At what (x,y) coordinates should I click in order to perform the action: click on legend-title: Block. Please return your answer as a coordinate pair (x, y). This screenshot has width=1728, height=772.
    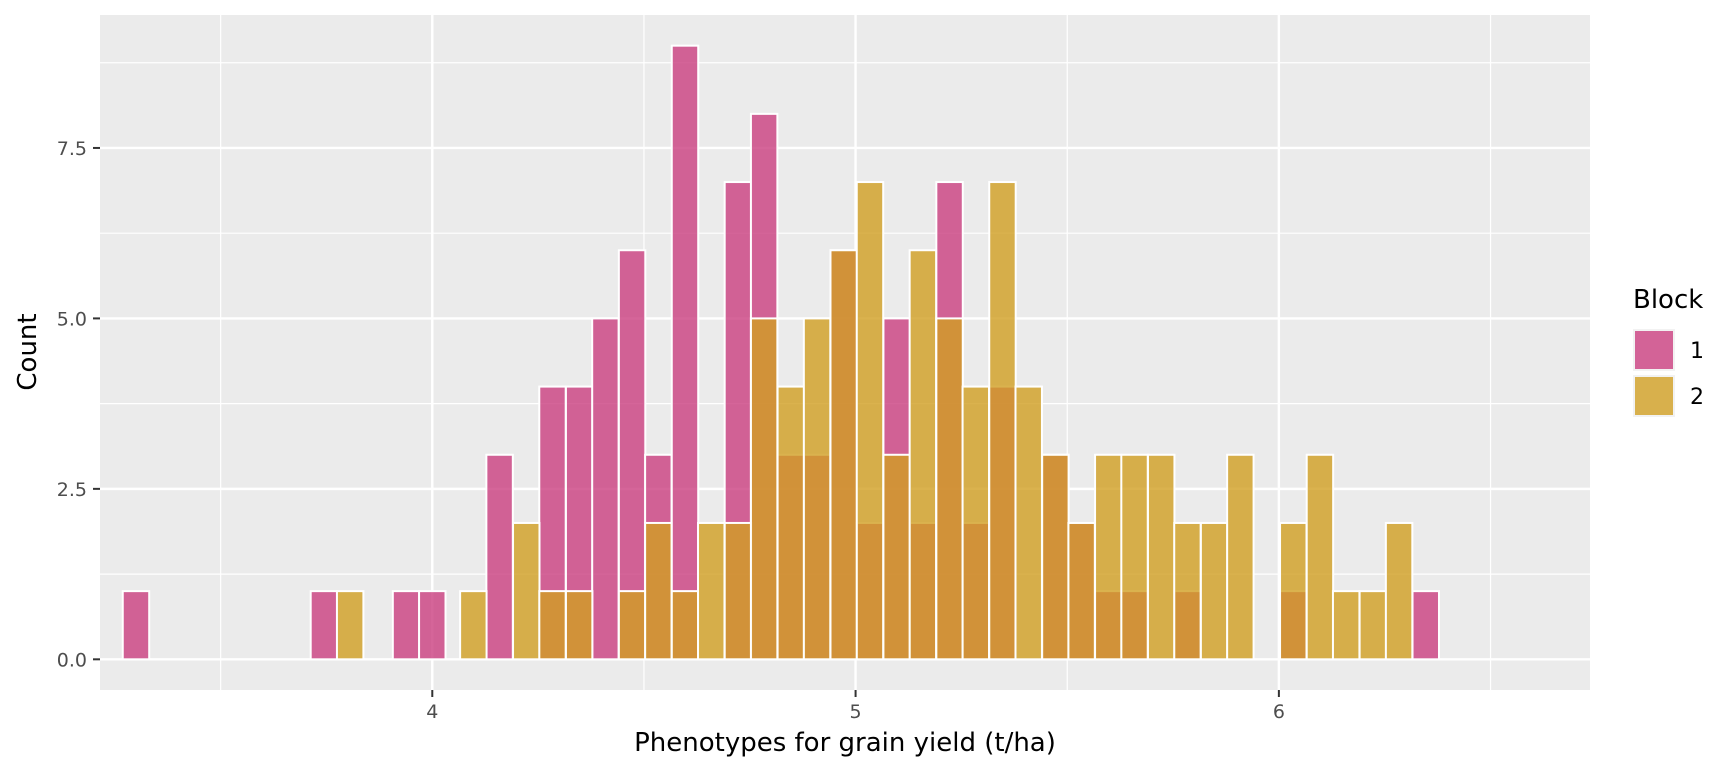
    Looking at the image, I should click on (1668, 300).